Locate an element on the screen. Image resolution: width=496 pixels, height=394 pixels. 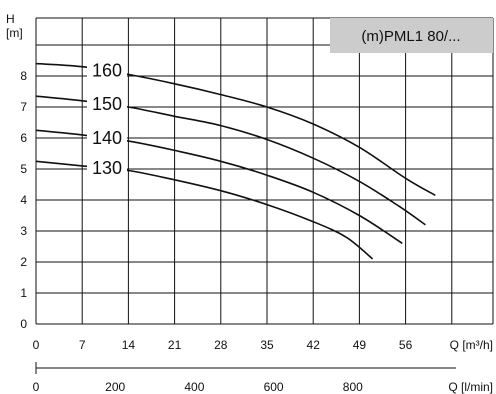
curve-labels: 160 150 140 130 is located at coordinates (107, 119).